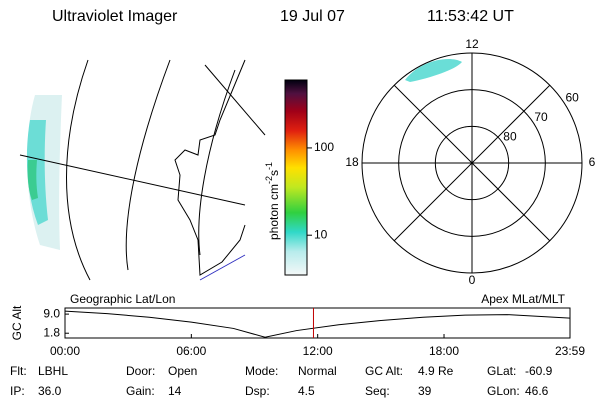 Image resolution: width=600 pixels, height=400 pixels. I want to click on status-value: LBHL, so click(53, 371).